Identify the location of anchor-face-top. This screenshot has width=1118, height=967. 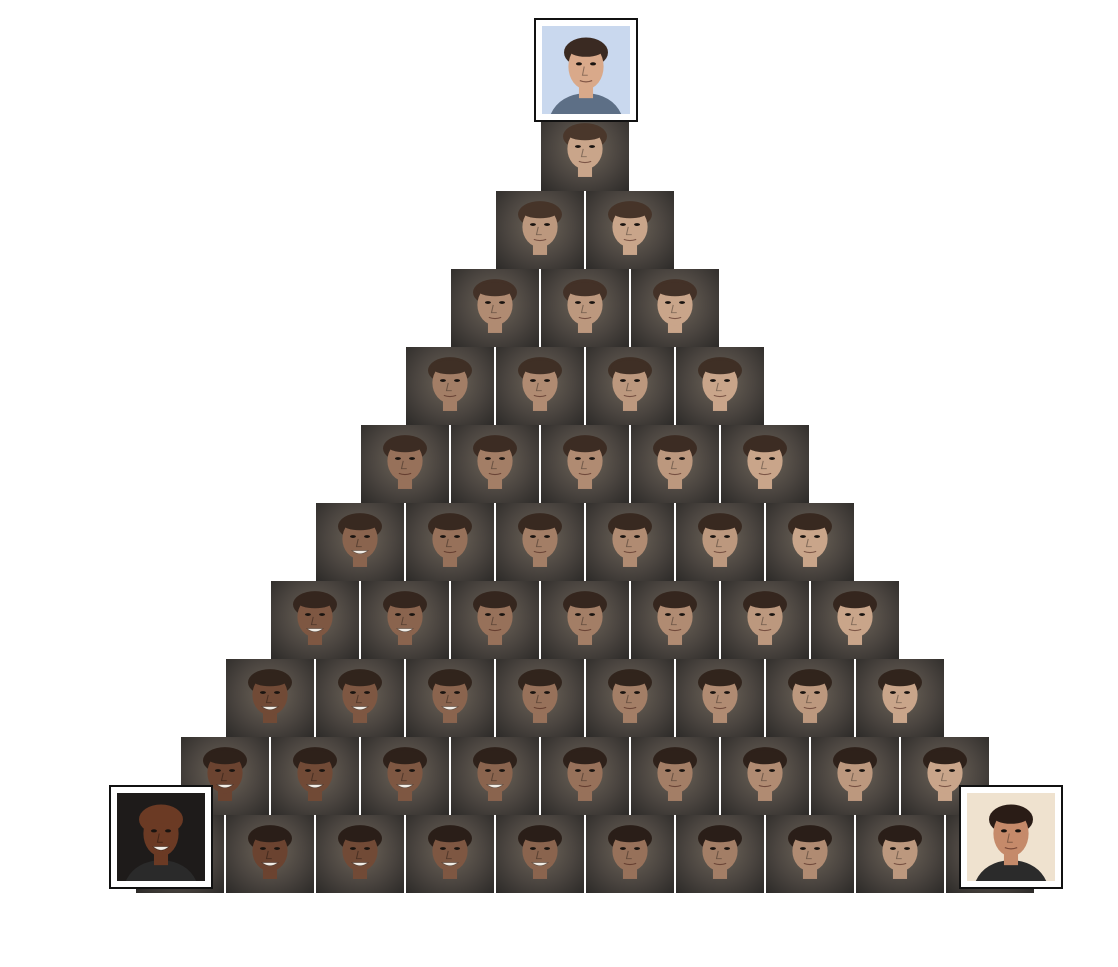
(586, 70).